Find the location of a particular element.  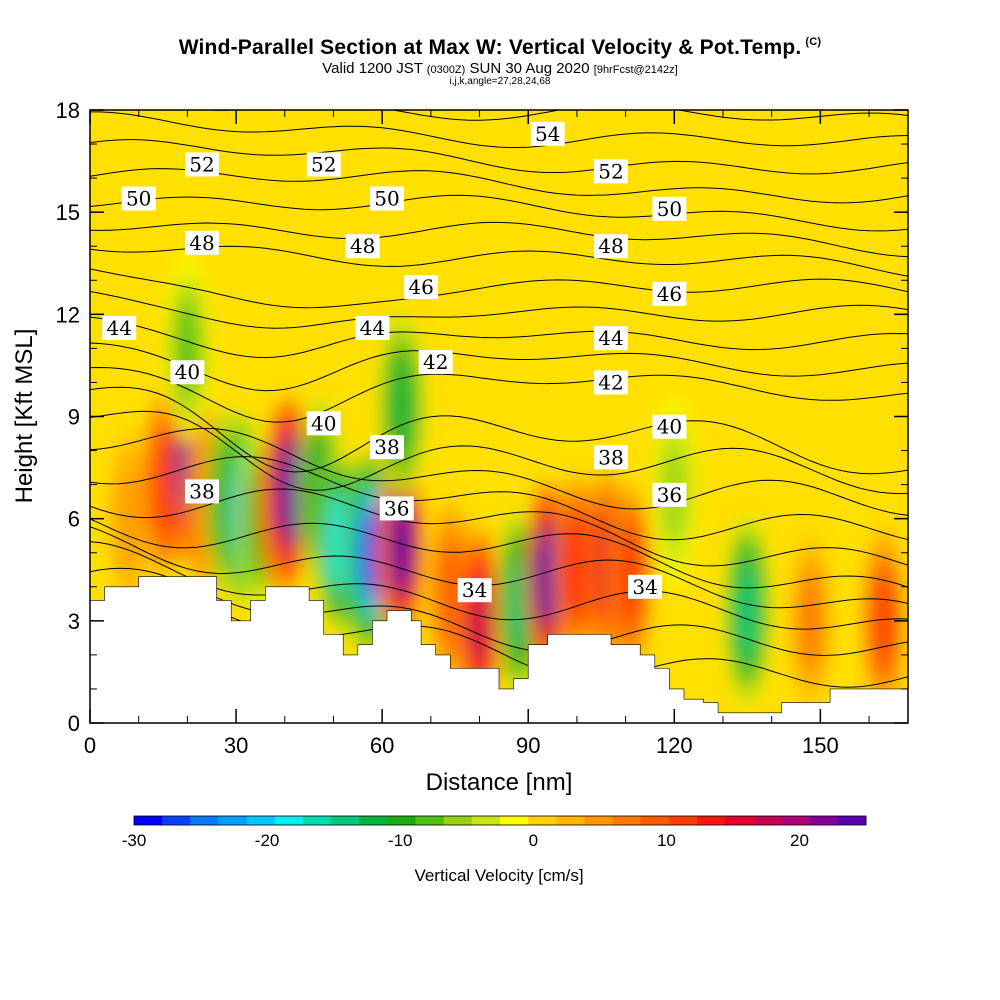

y-tick-label: 3 is located at coordinates (74, 621).